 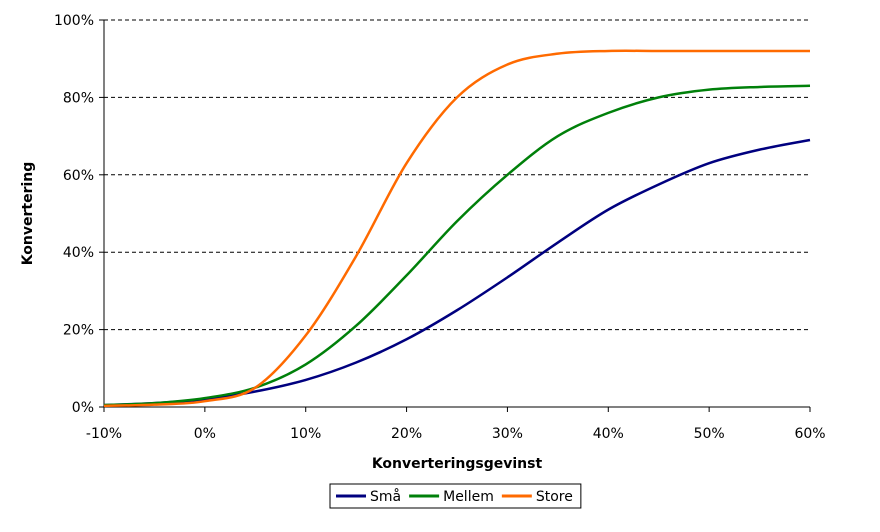 I want to click on y-tick-label: 80%, so click(x=78, y=98).